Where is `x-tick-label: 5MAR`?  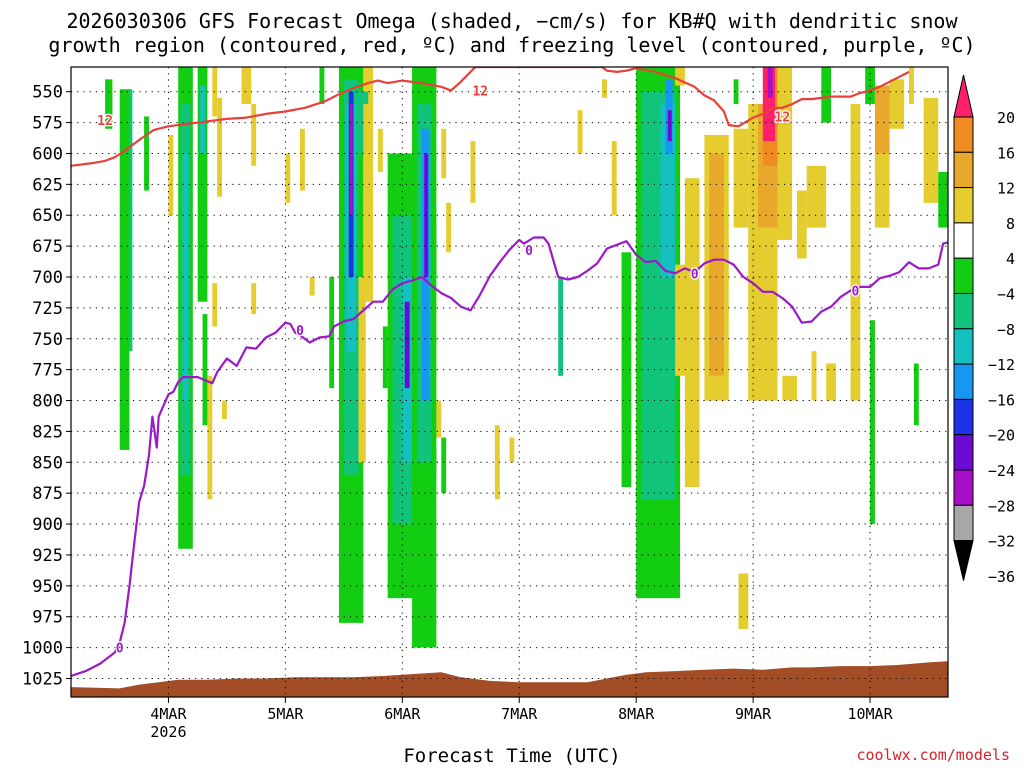
x-tick-label: 5MAR is located at coordinates (285, 714).